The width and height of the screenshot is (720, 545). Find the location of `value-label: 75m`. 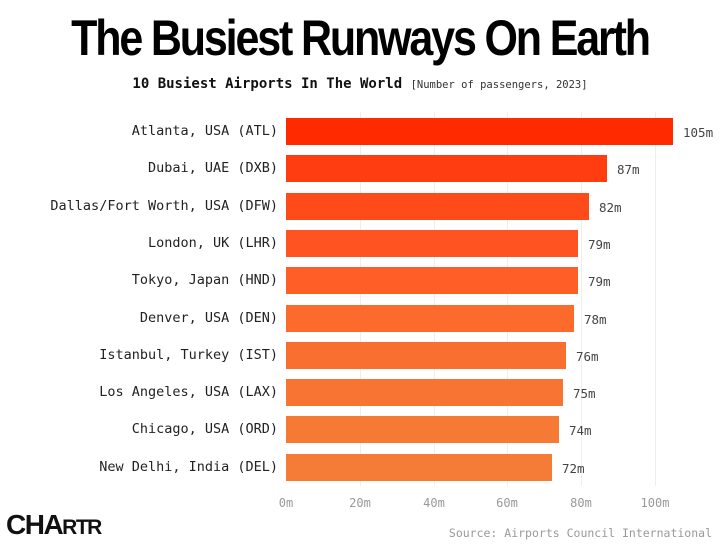

value-label: 75m is located at coordinates (584, 393).